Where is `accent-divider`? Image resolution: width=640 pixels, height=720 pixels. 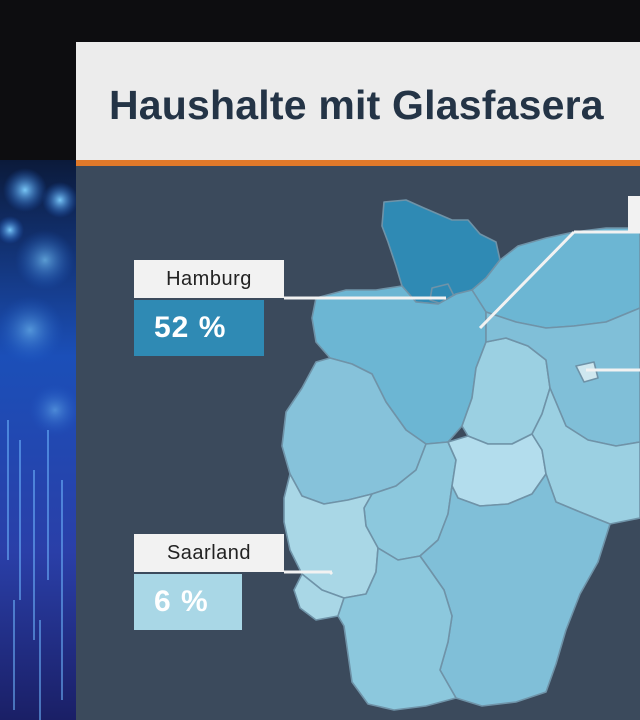 accent-divider is located at coordinates (358, 163).